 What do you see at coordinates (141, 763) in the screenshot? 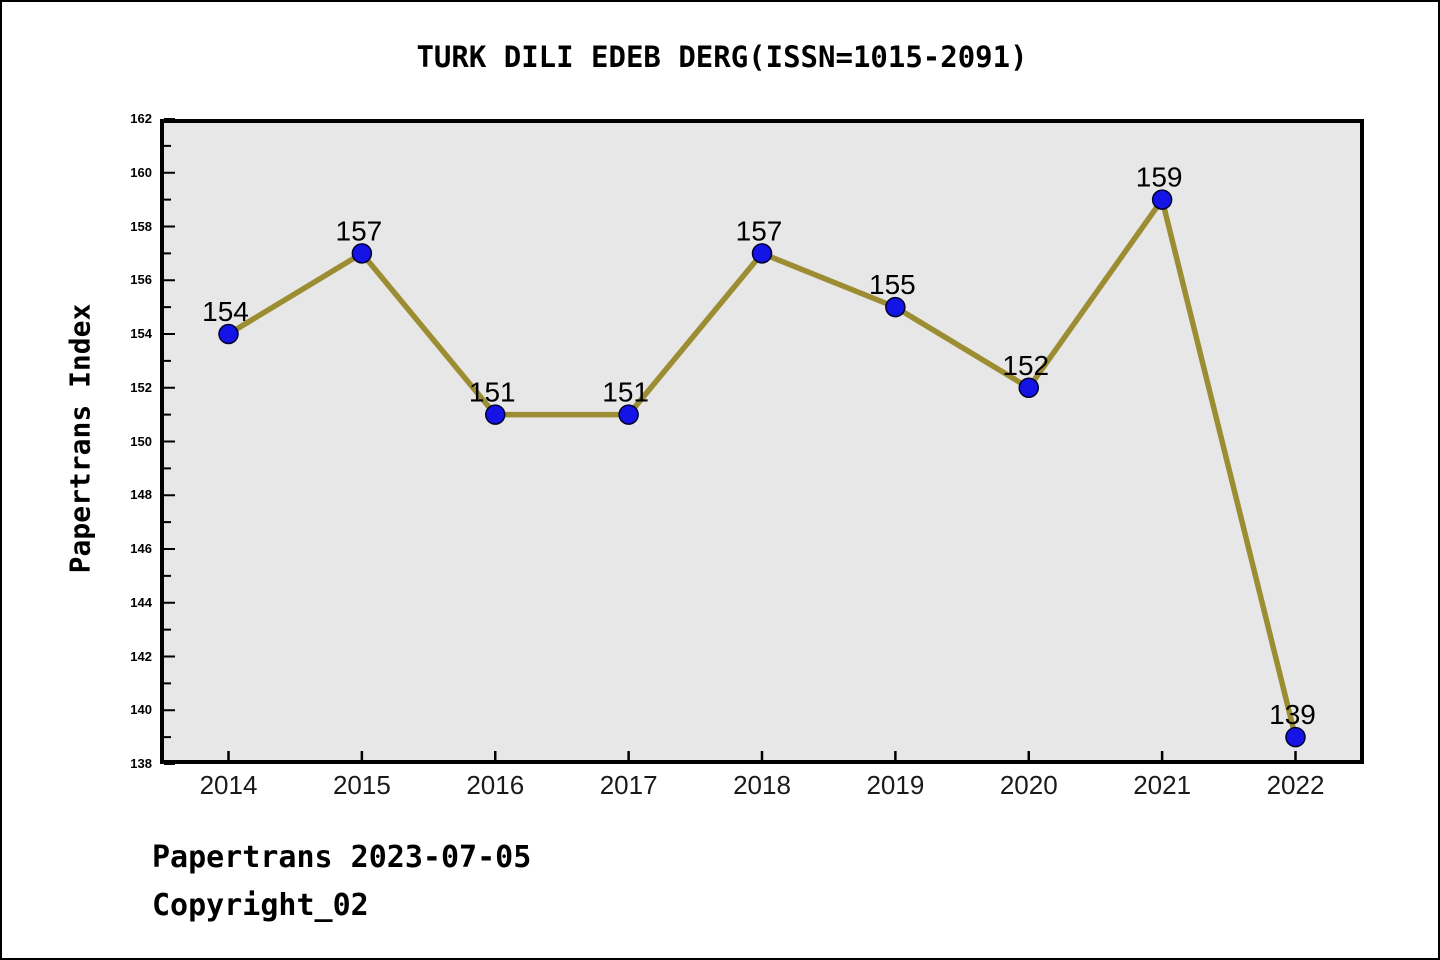
I see `y-tick-label: 138` at bounding box center [141, 763].